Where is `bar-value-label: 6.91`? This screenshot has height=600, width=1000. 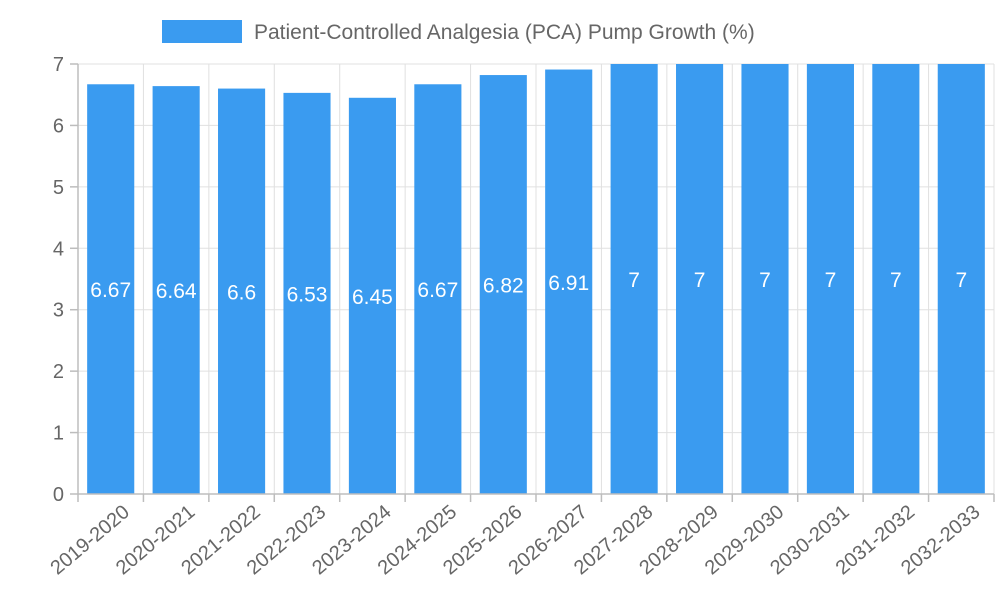
bar-value-label: 6.91 is located at coordinates (568, 283).